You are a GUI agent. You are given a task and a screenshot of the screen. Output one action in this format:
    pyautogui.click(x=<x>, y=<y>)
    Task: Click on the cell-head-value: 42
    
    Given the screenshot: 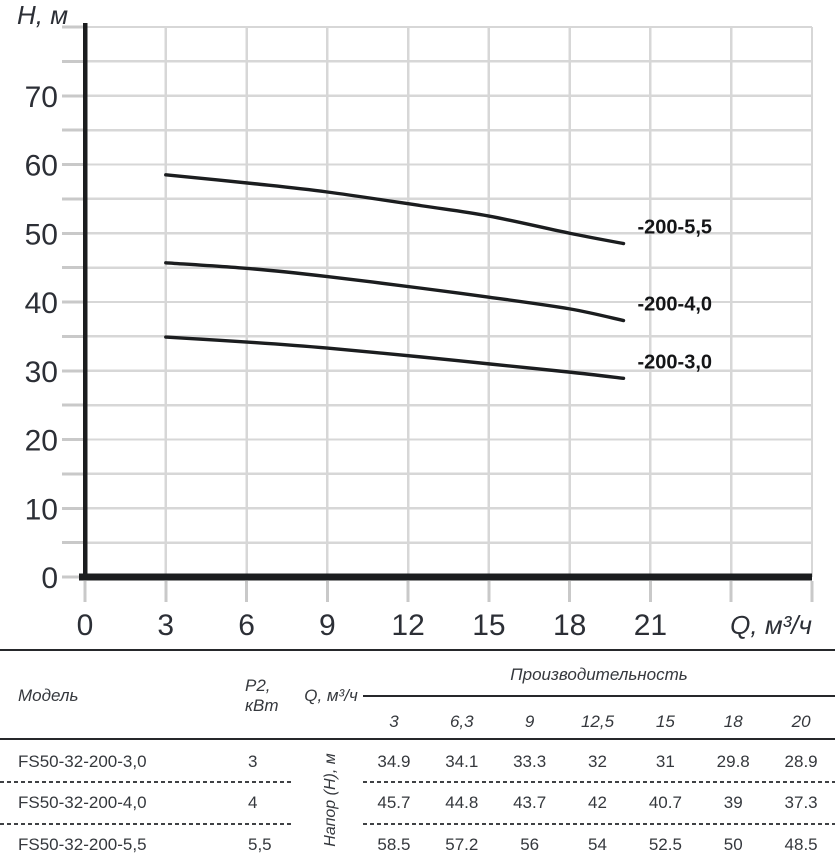 What is the action you would take?
    pyautogui.click(x=597, y=802)
    